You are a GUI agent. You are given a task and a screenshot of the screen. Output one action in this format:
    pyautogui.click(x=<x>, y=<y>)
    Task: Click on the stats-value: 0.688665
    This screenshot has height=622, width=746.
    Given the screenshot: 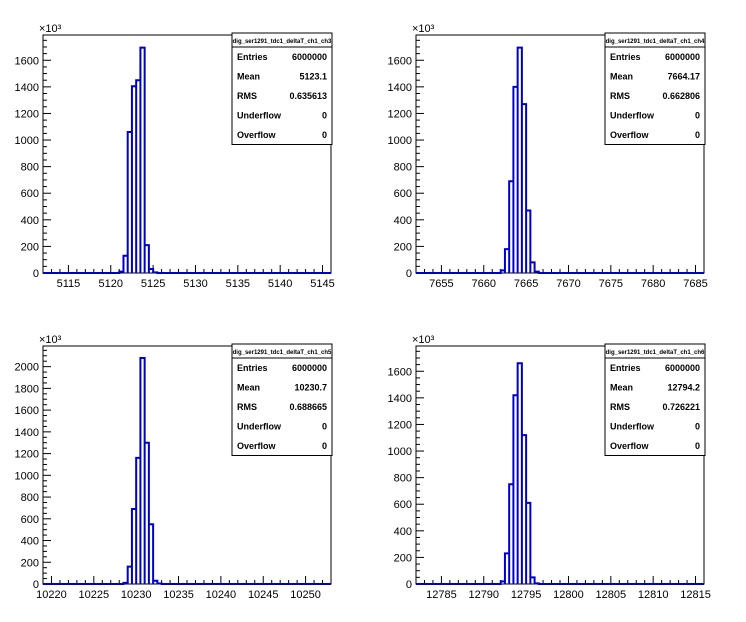 What is the action you would take?
    pyautogui.click(x=308, y=407)
    